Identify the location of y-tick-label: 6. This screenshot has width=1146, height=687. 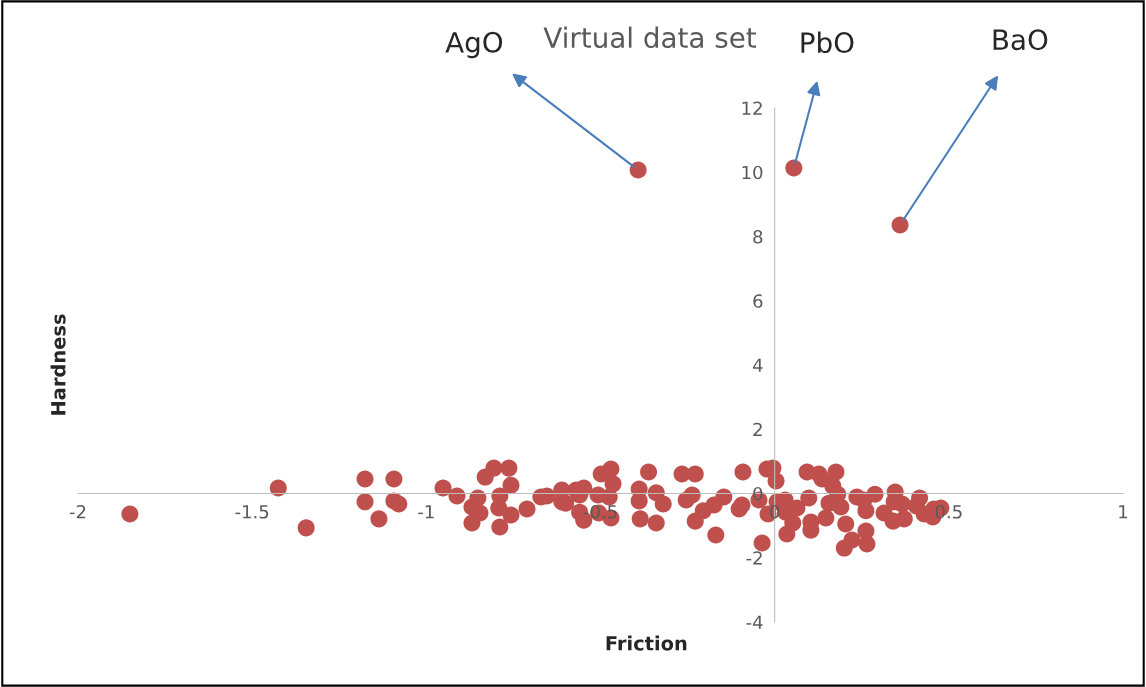
(758, 301).